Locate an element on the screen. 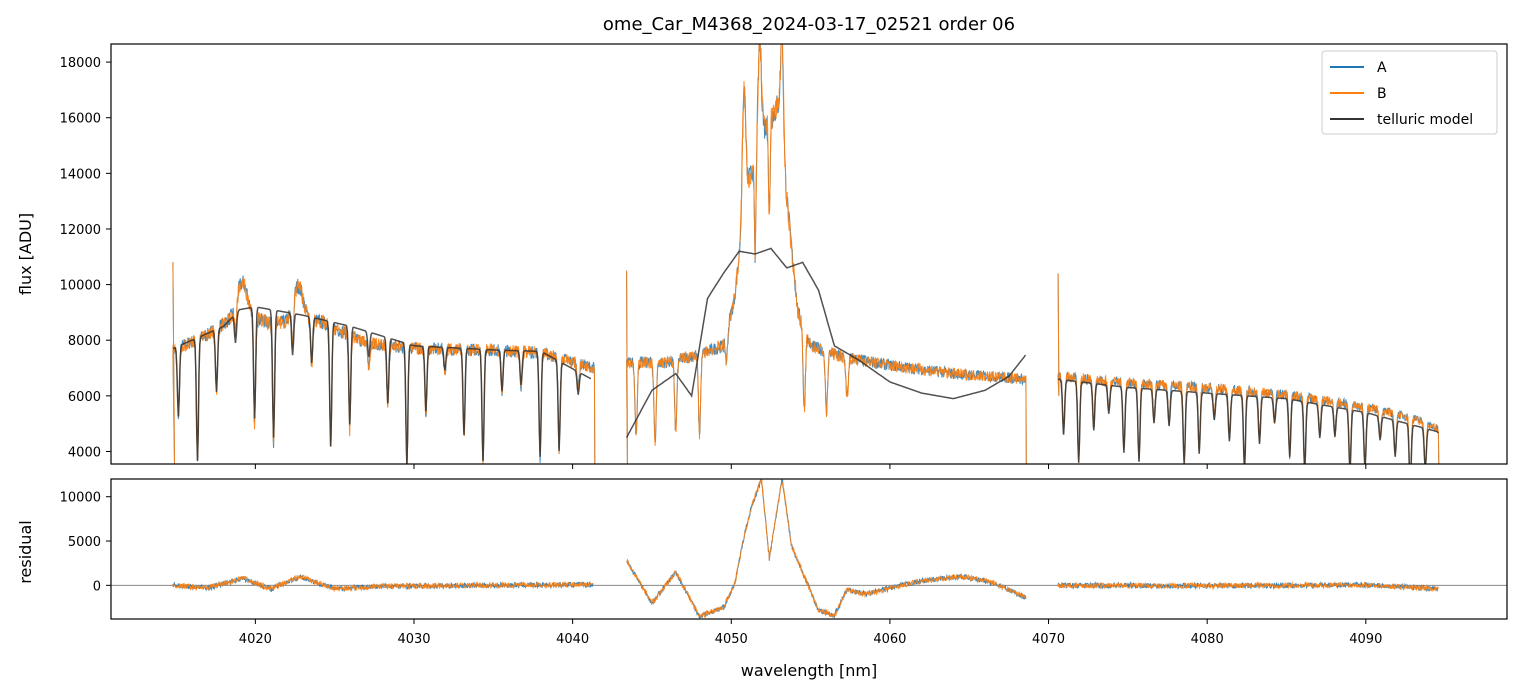 This screenshot has height=696, width=1520. legend-label-telluric: telluric model is located at coordinates (1425, 120).